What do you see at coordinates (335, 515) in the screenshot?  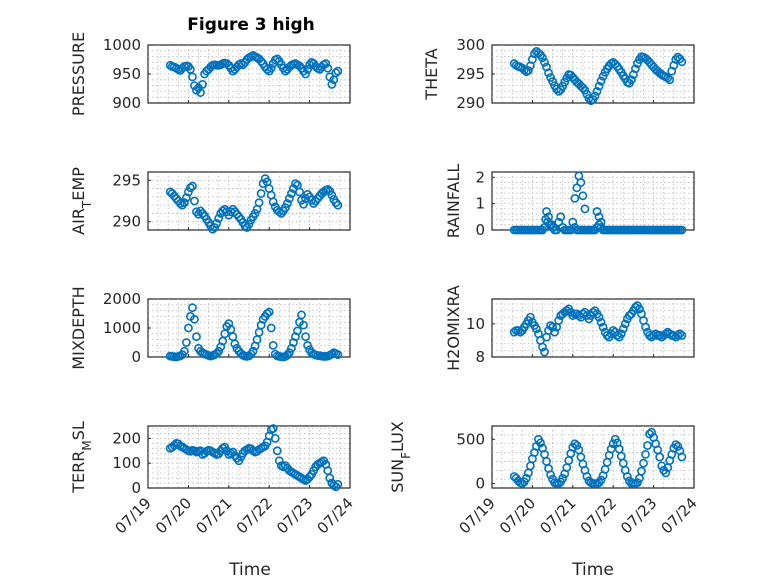 I see `x-tick-label: 07/24` at bounding box center [335, 515].